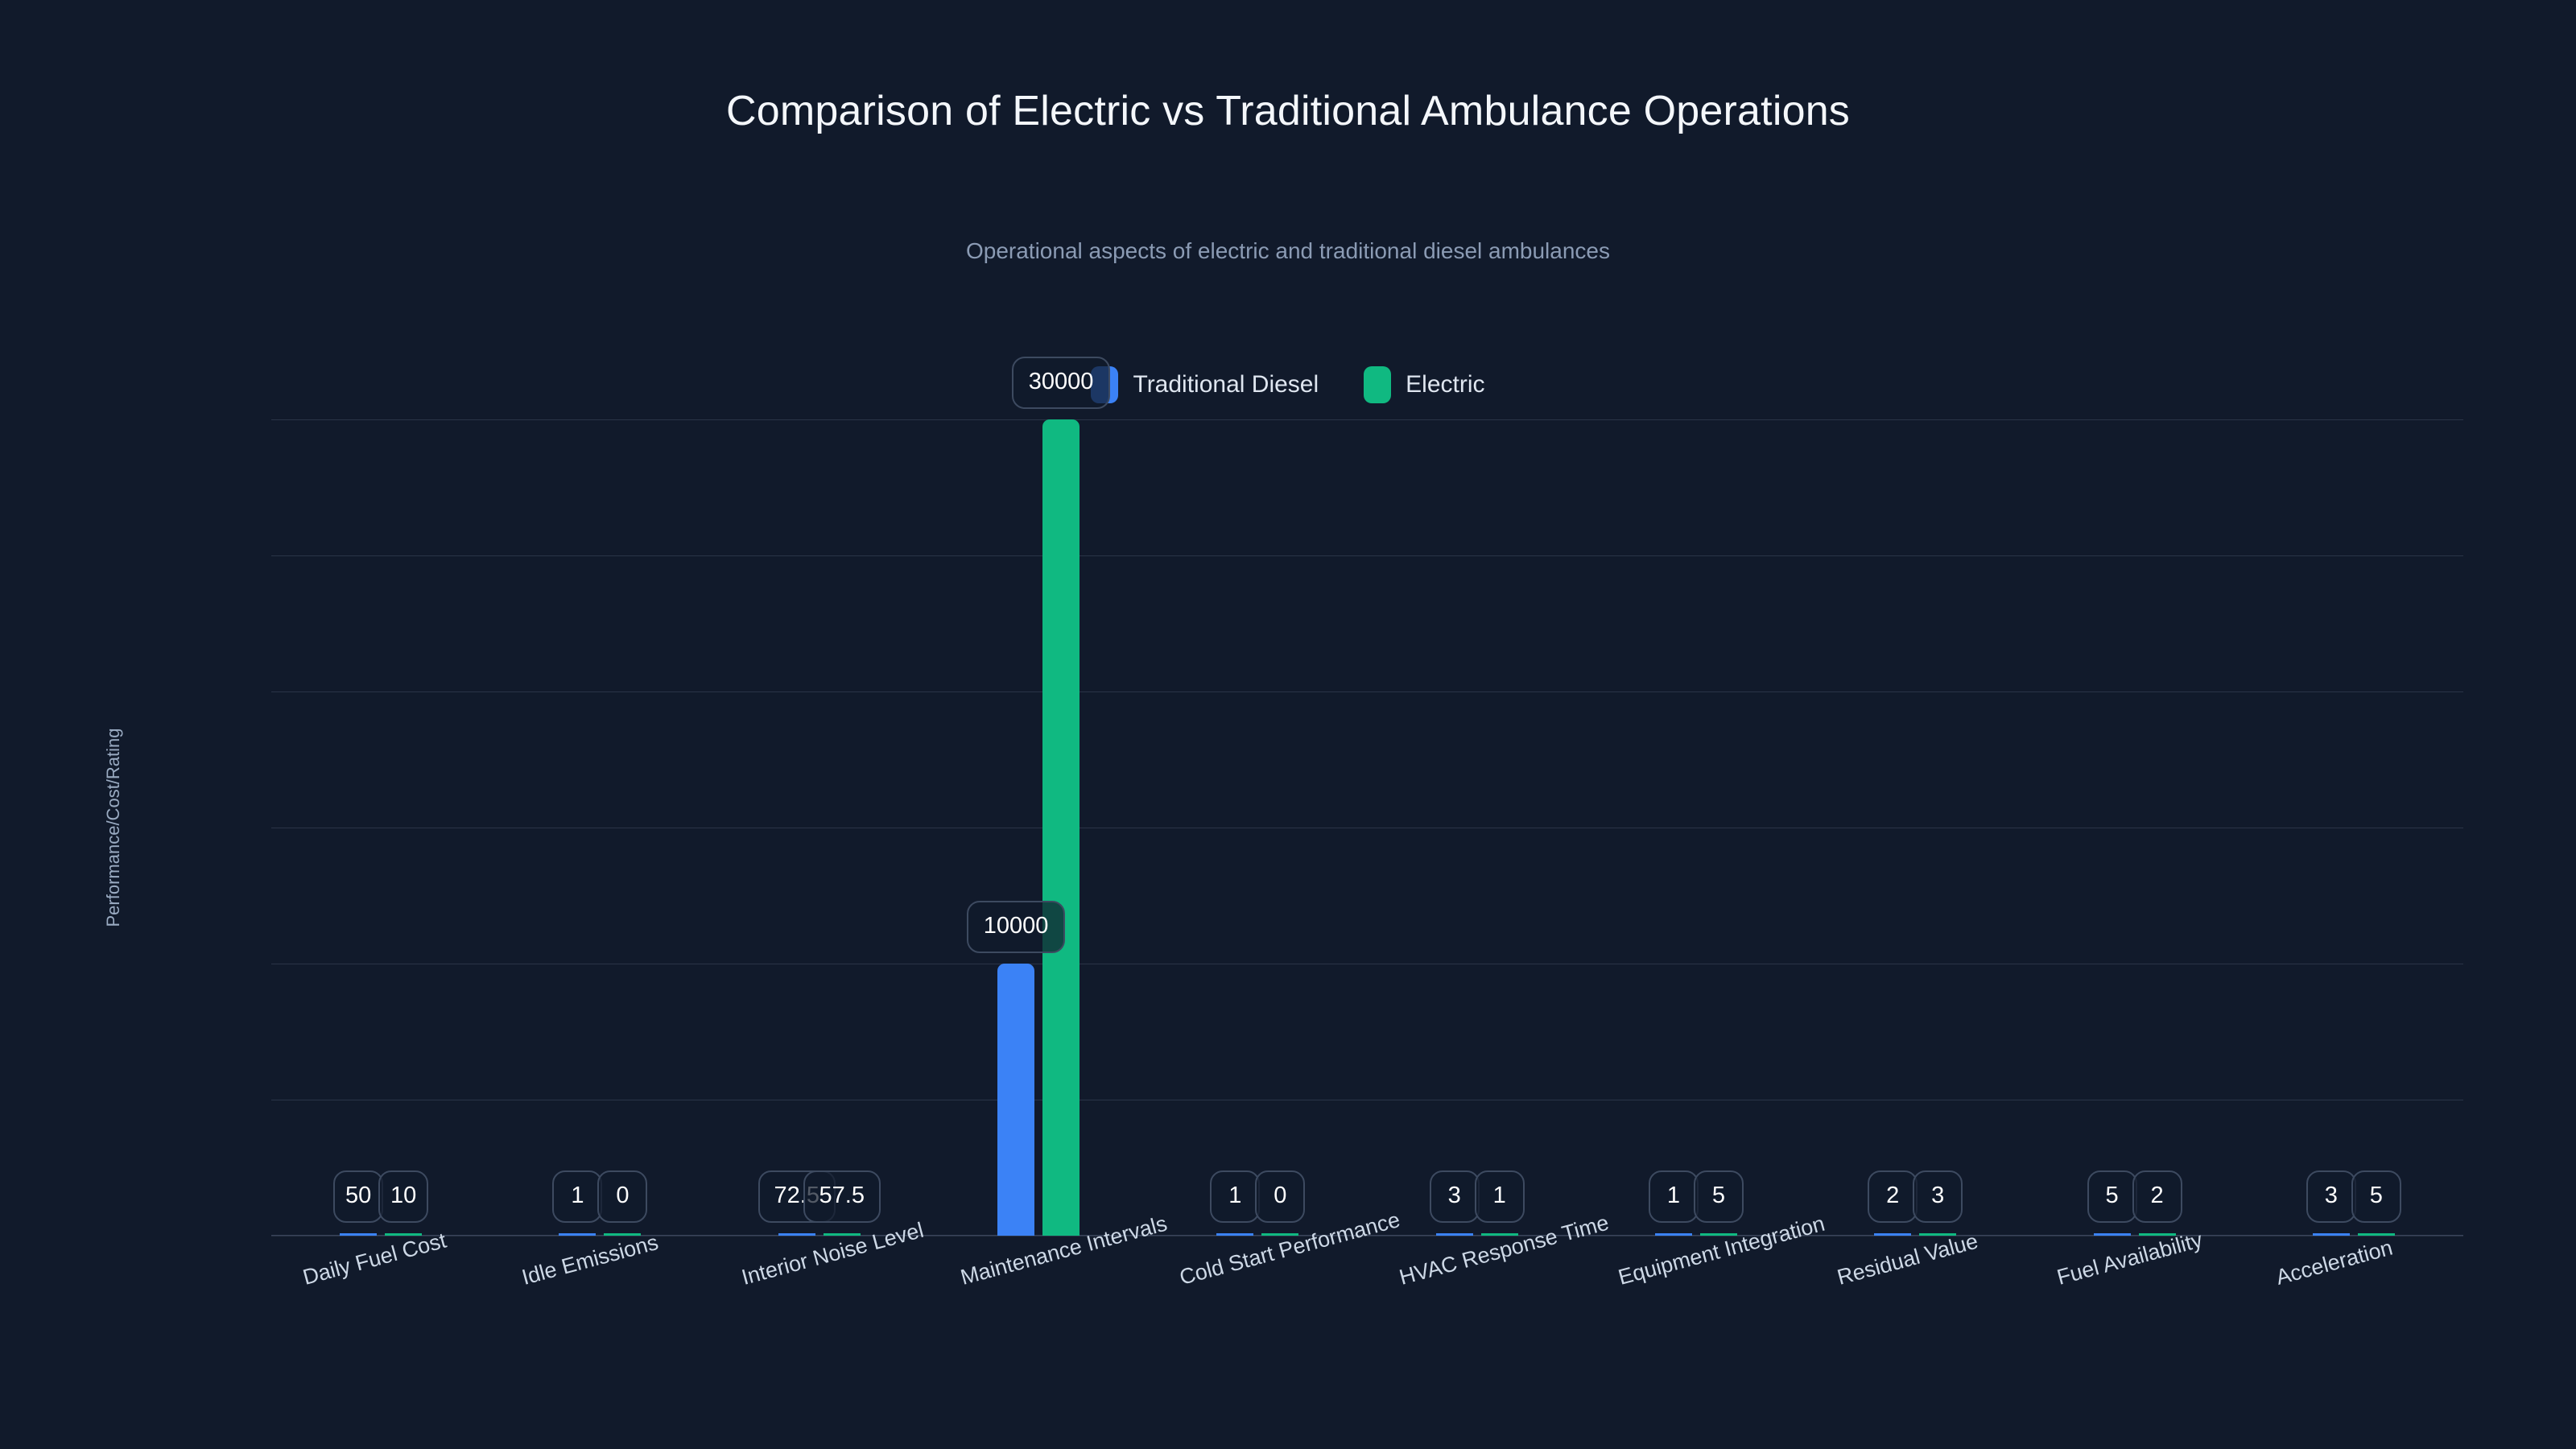 This screenshot has width=2576, height=1449. I want to click on bar-value-label: 50, so click(358, 1196).